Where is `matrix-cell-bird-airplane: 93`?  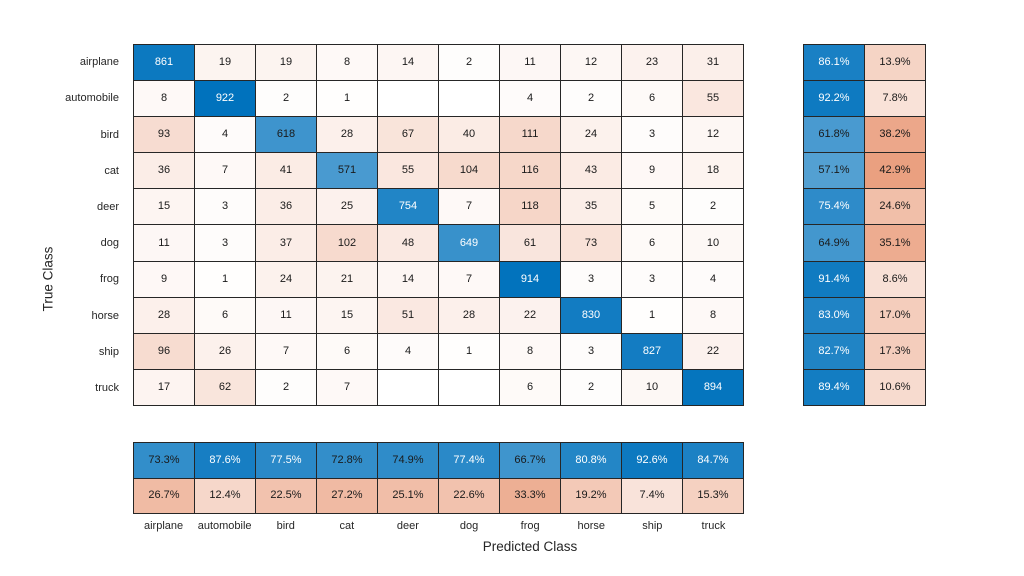
matrix-cell-bird-airplane: 93 is located at coordinates (164, 135).